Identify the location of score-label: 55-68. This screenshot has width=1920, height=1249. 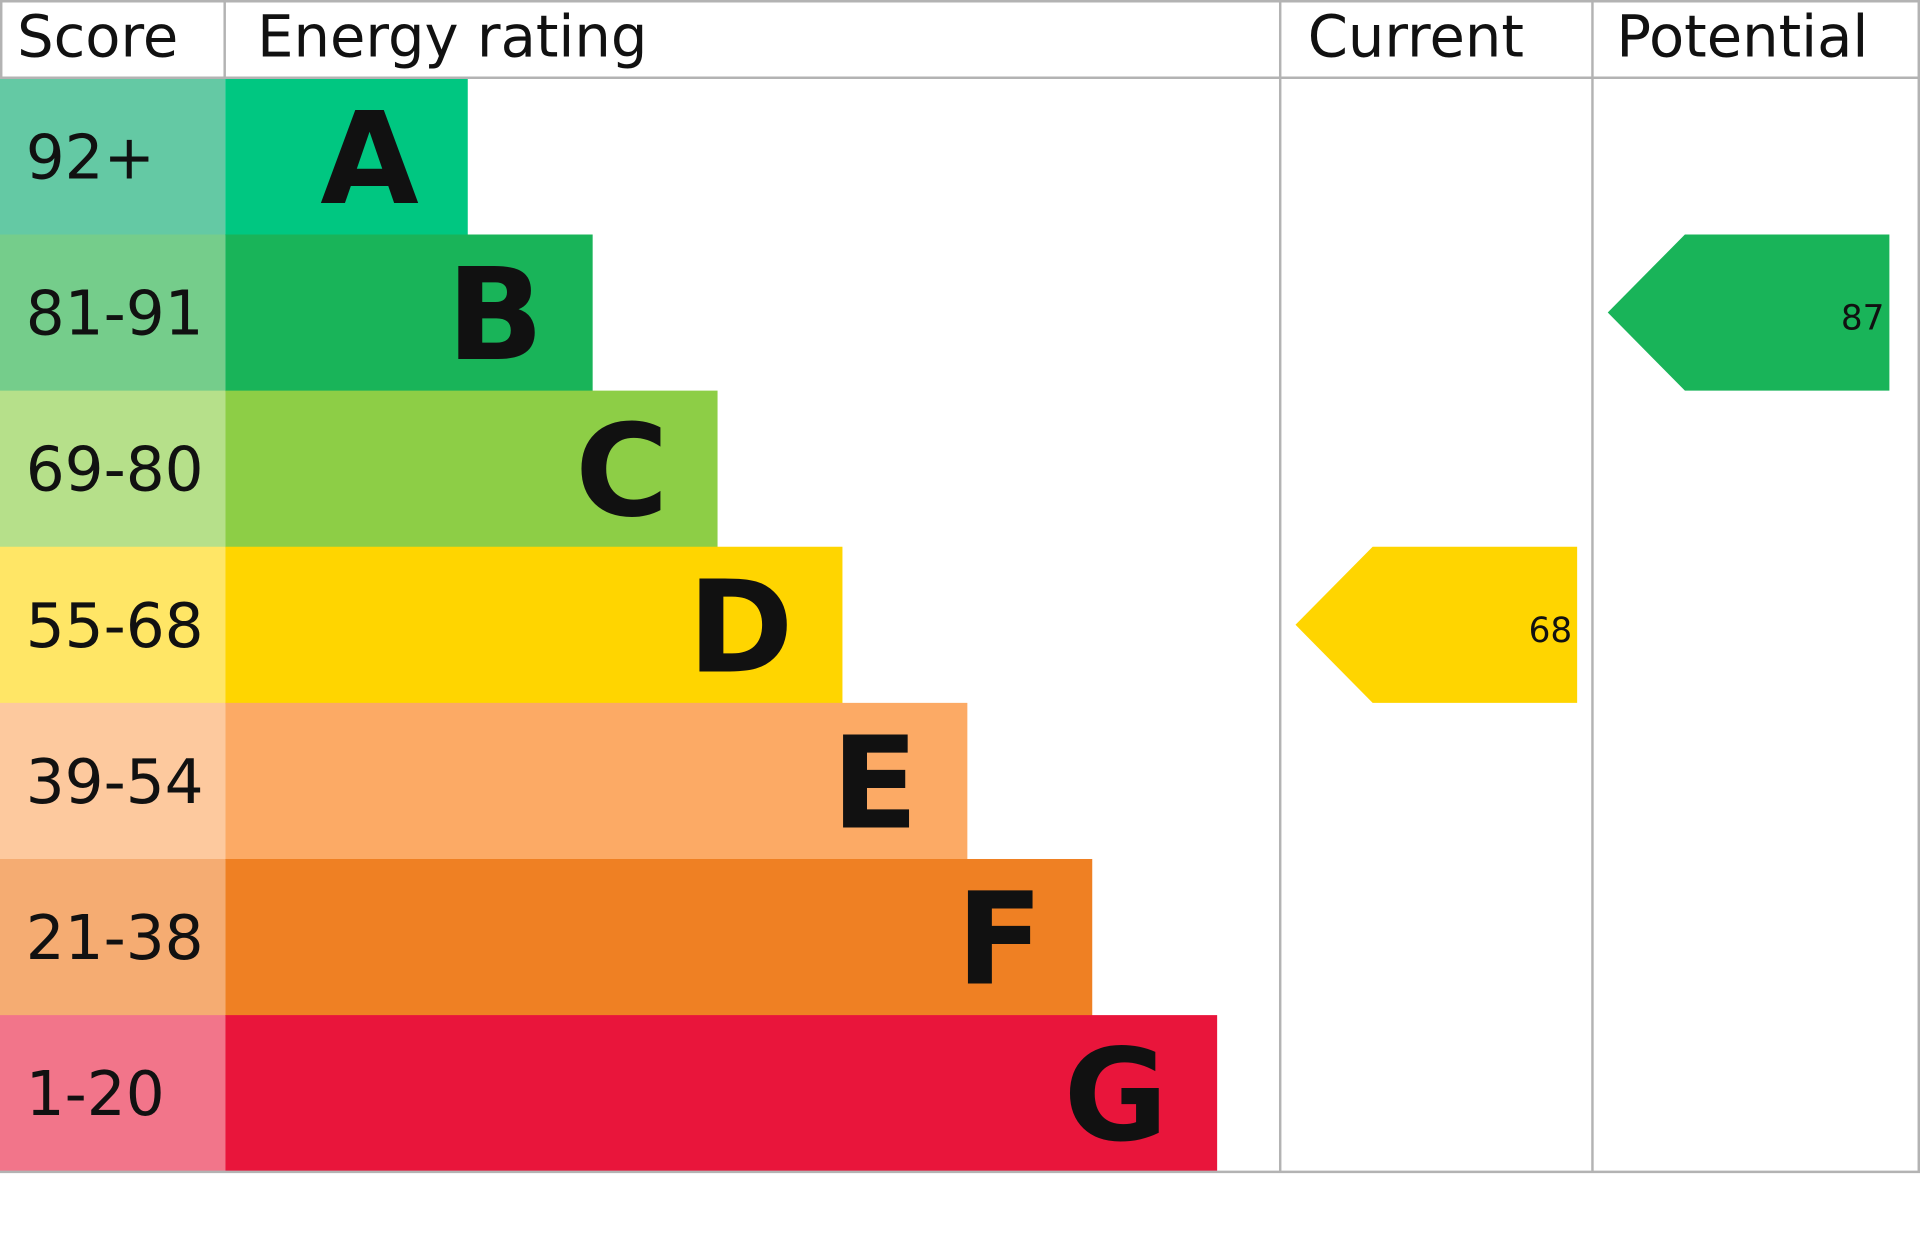
(115, 626).